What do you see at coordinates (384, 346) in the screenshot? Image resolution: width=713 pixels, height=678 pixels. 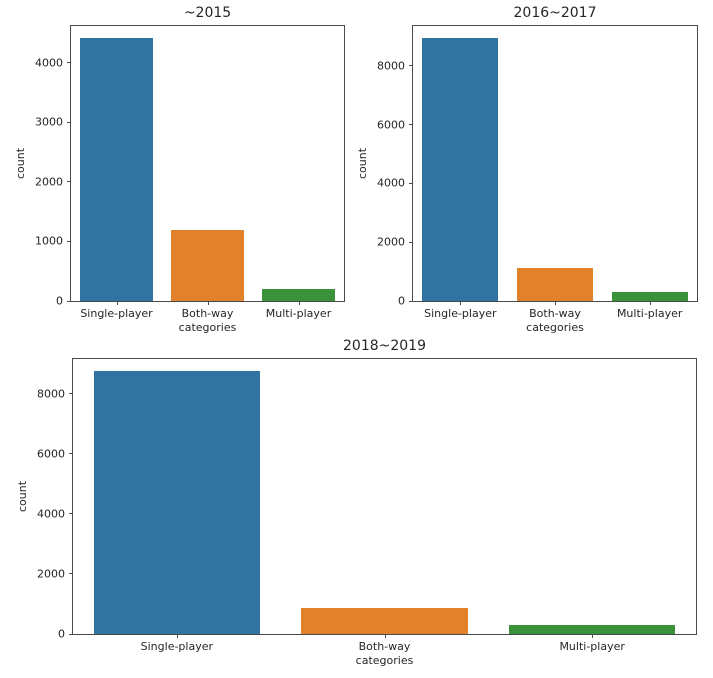 I see `chart-title: 2018~2019` at bounding box center [384, 346].